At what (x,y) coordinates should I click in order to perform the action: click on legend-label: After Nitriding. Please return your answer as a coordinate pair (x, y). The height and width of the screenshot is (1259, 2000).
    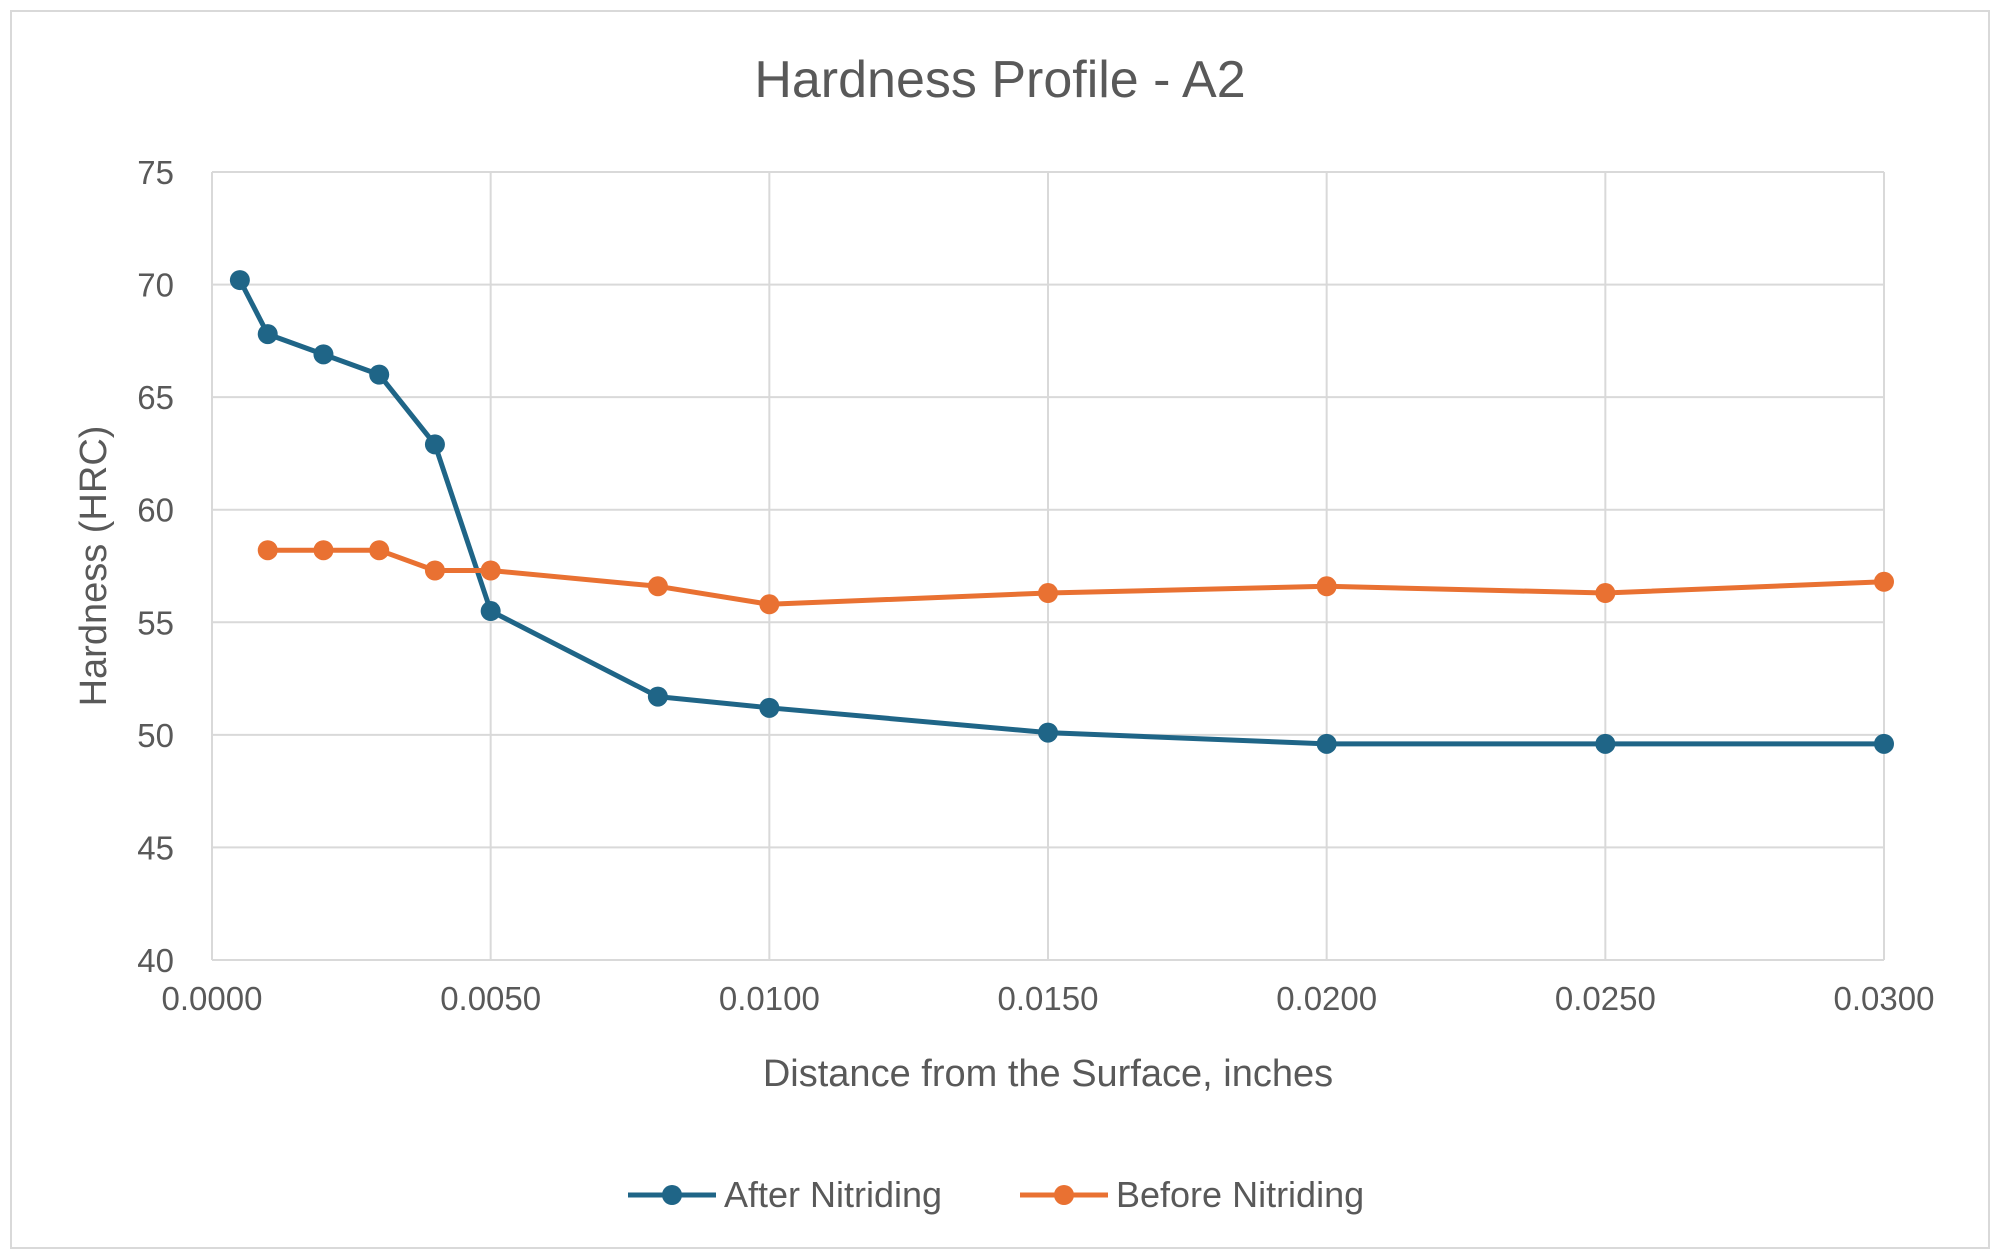
    Looking at the image, I should click on (833, 1194).